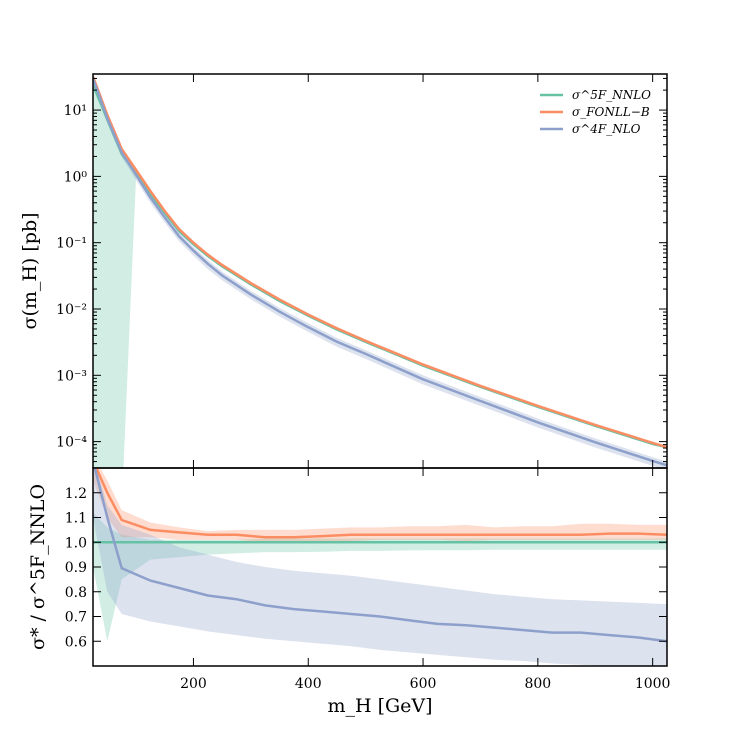 This screenshot has width=741, height=741. I want to click on bottom-ylabel: σ* / σ^5F_NNLO, so click(38, 567).